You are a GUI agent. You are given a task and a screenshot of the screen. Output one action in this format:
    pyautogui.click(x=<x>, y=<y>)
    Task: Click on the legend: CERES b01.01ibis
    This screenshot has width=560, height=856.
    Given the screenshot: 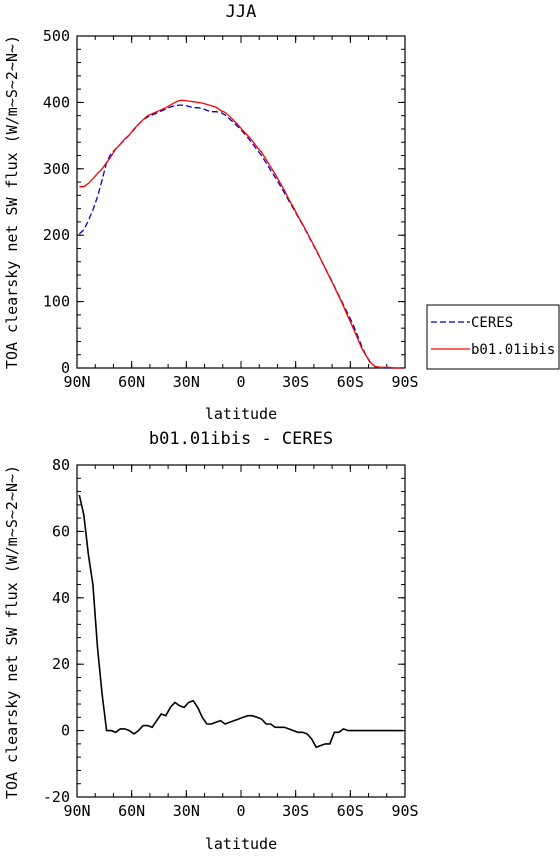 What is the action you would take?
    pyautogui.click(x=493, y=337)
    